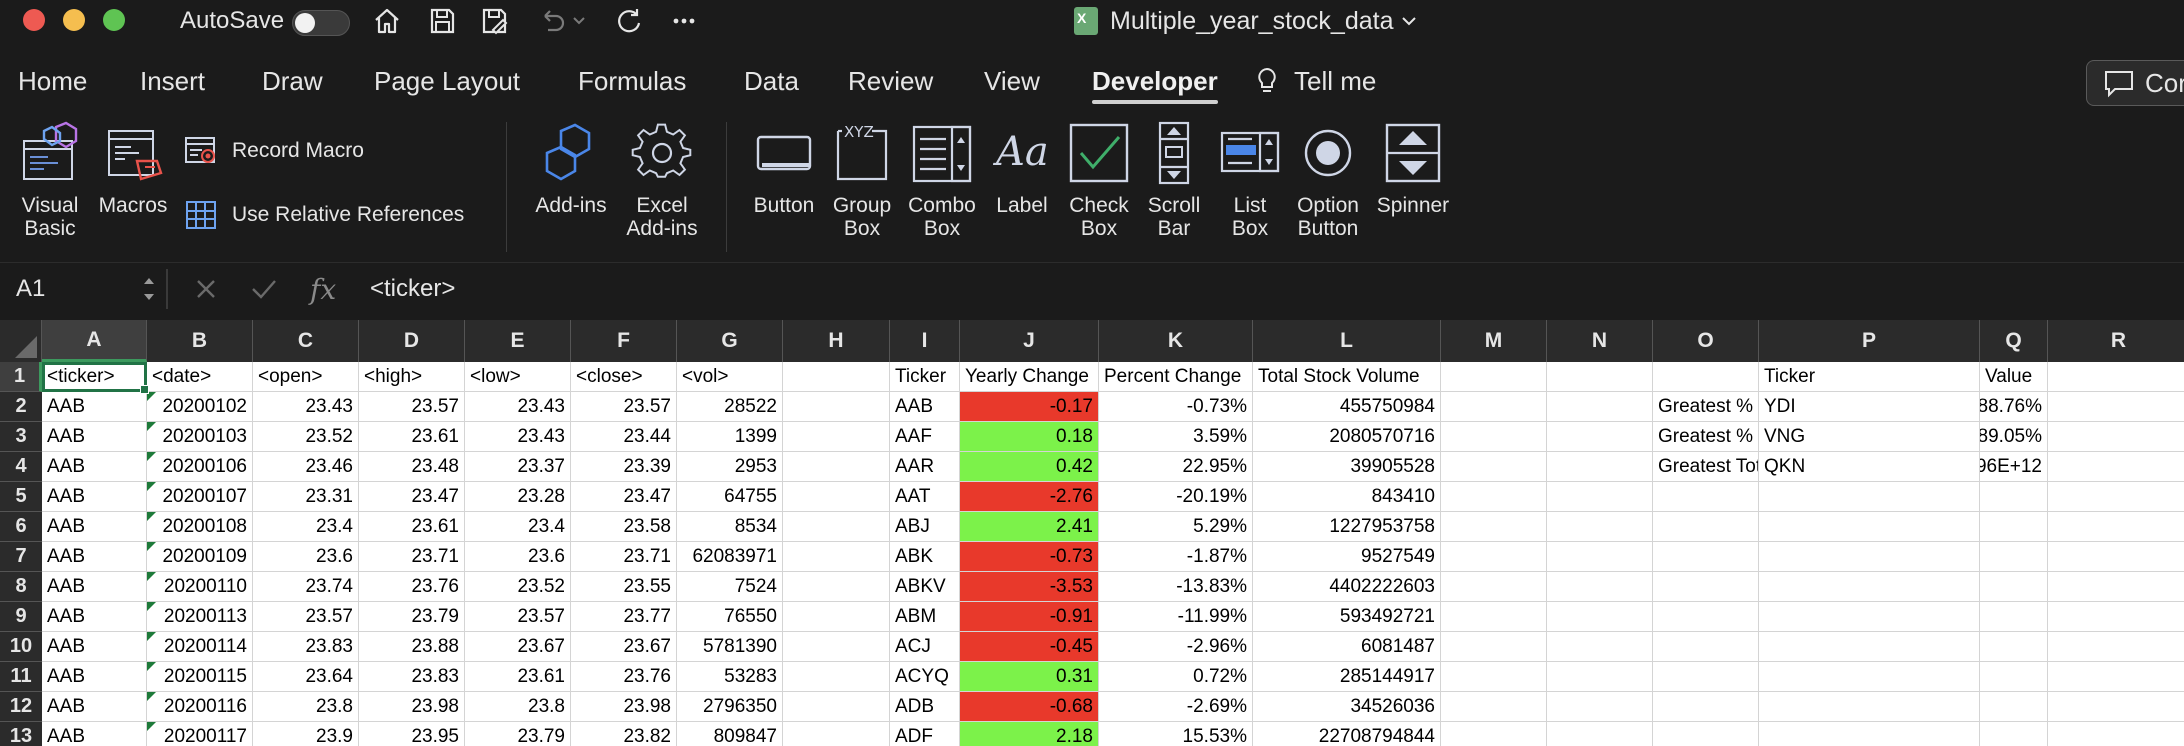 This screenshot has width=2184, height=746. Describe the element at coordinates (1706, 437) in the screenshot. I see `cell-o3: Greatest % Decrease` at that location.